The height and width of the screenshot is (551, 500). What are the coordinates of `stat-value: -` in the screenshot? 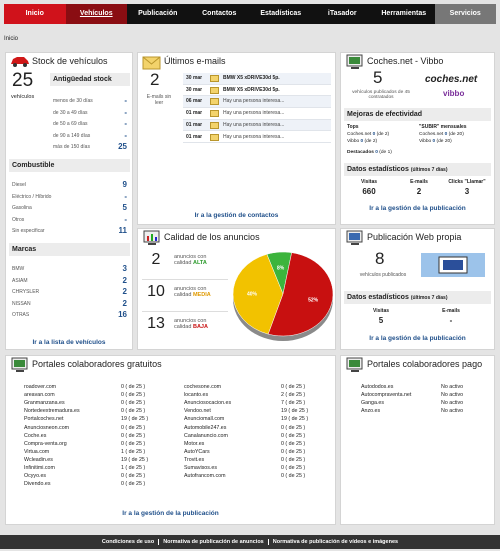 It's located at (451, 320).